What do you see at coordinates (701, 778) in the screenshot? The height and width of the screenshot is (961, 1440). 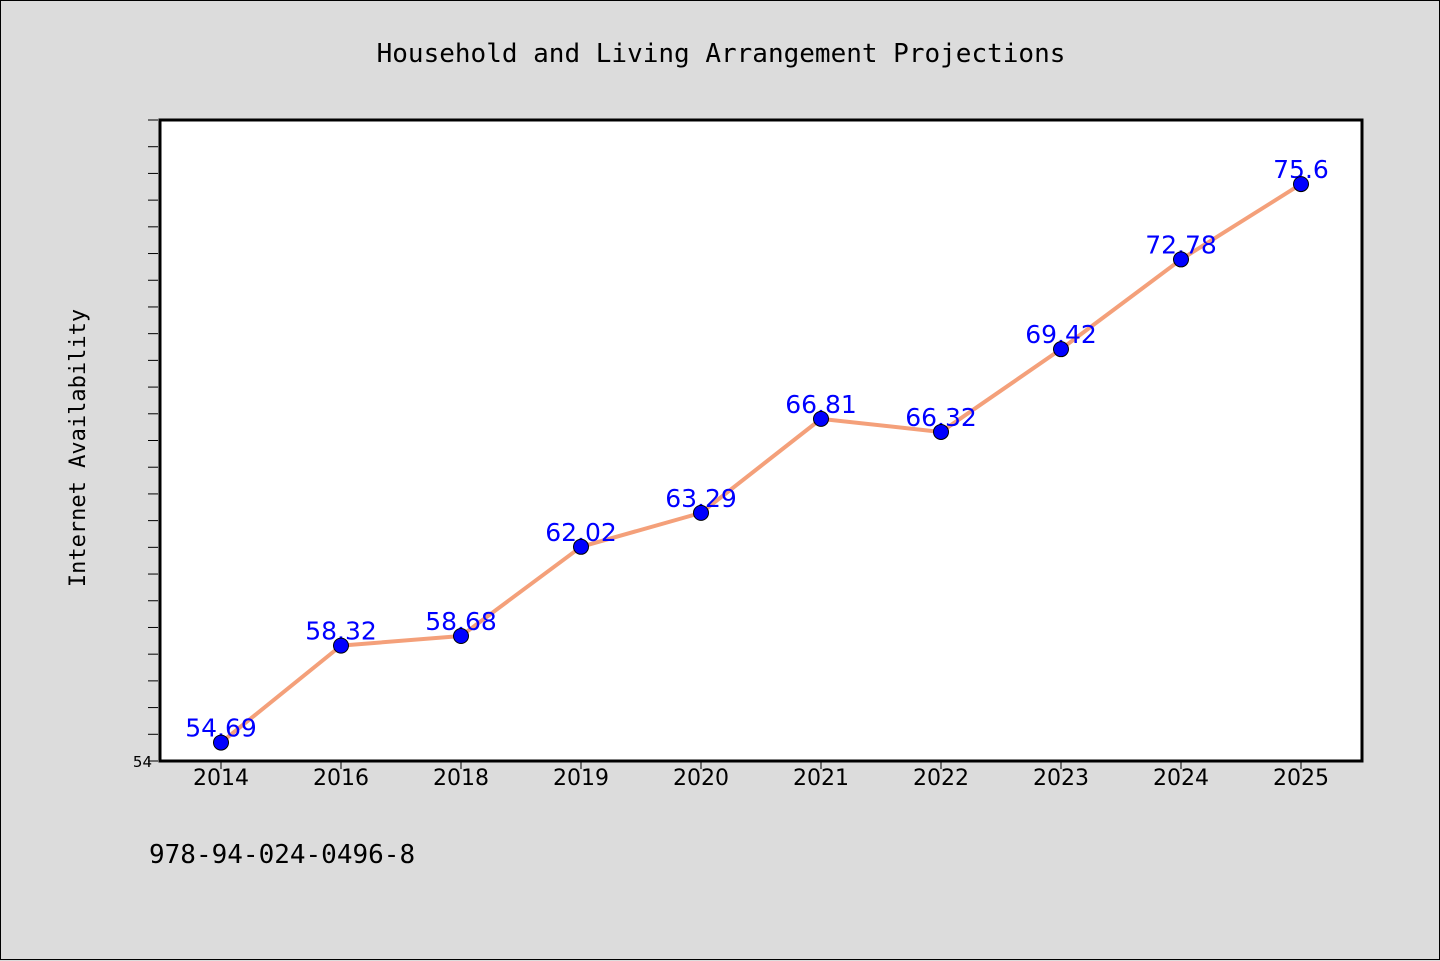 I see `x-tick-label: 2020` at bounding box center [701, 778].